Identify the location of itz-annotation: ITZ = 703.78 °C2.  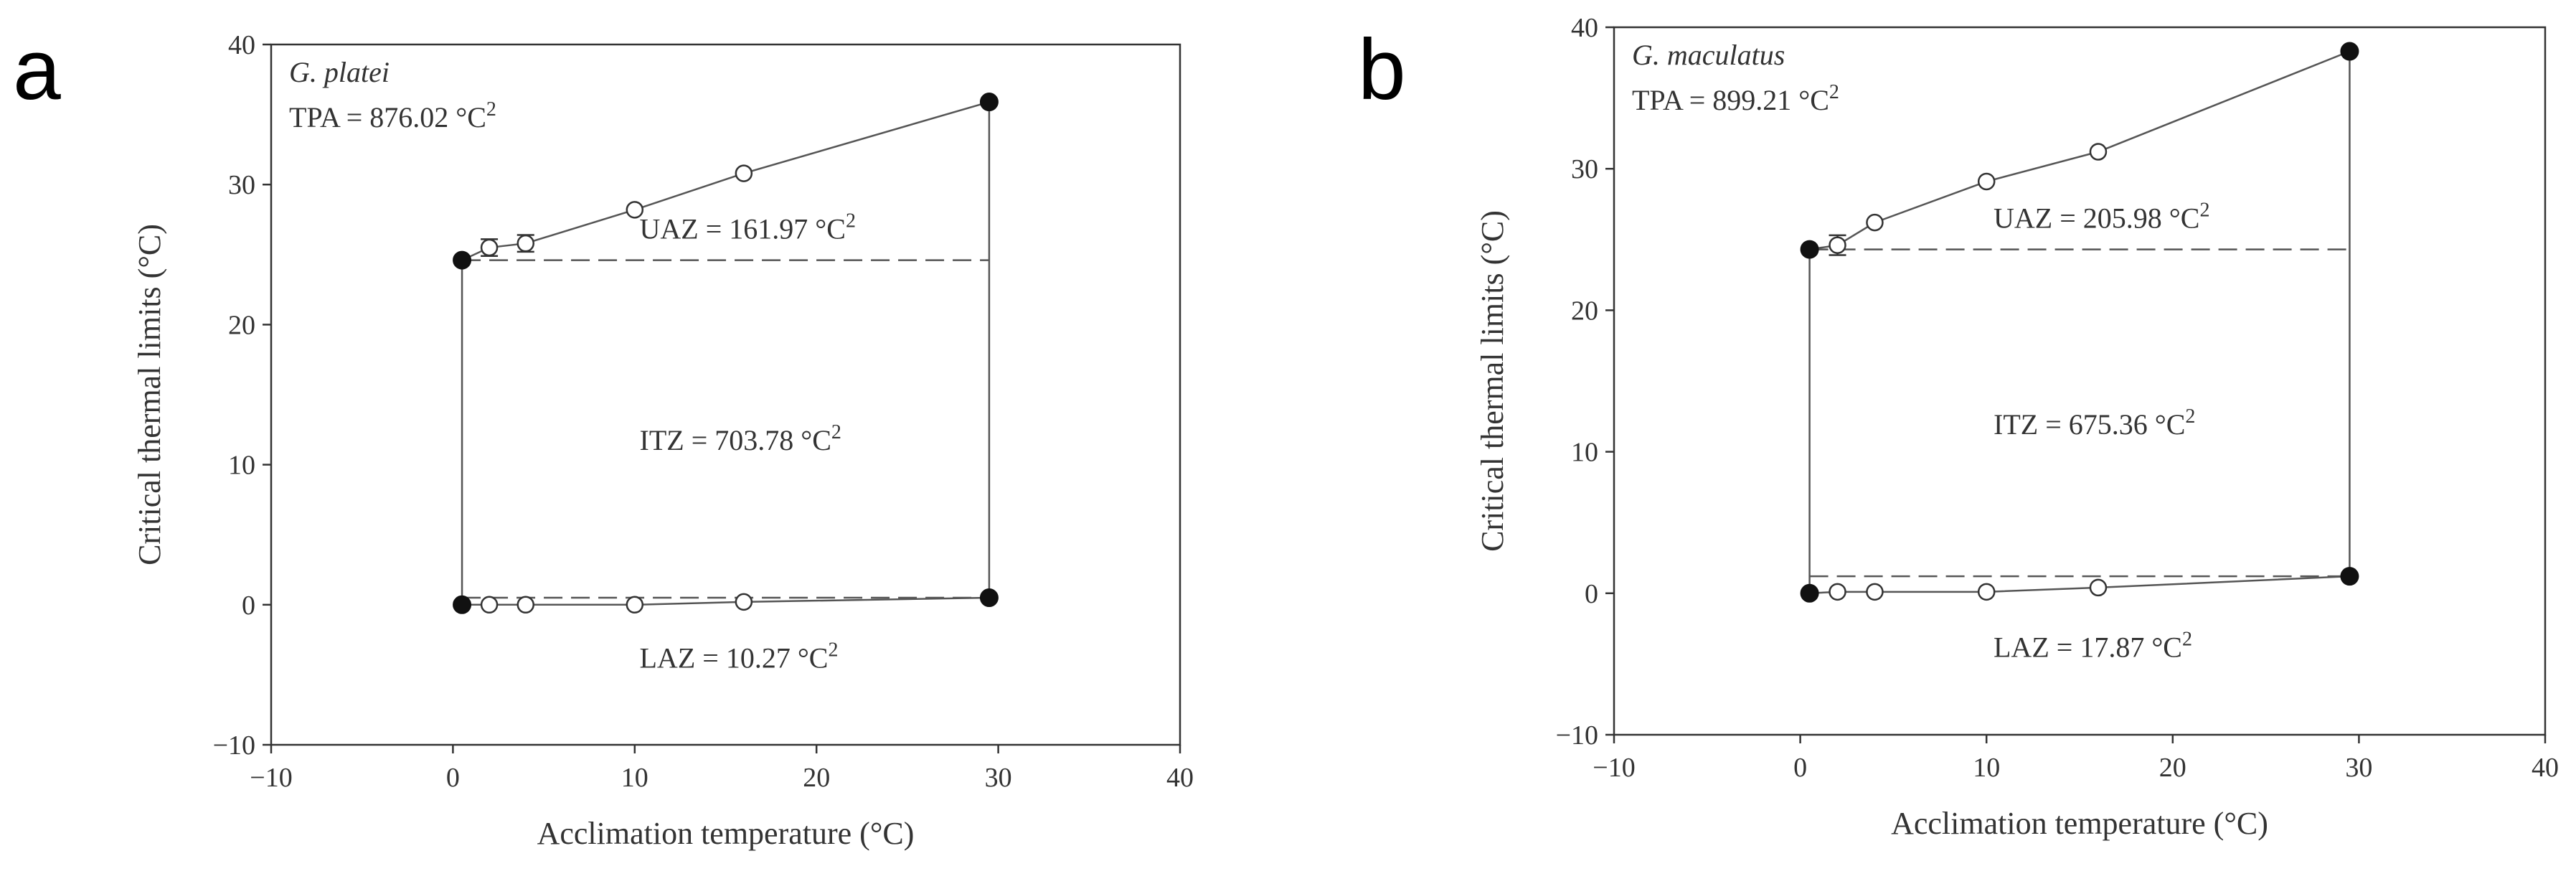
(740, 438).